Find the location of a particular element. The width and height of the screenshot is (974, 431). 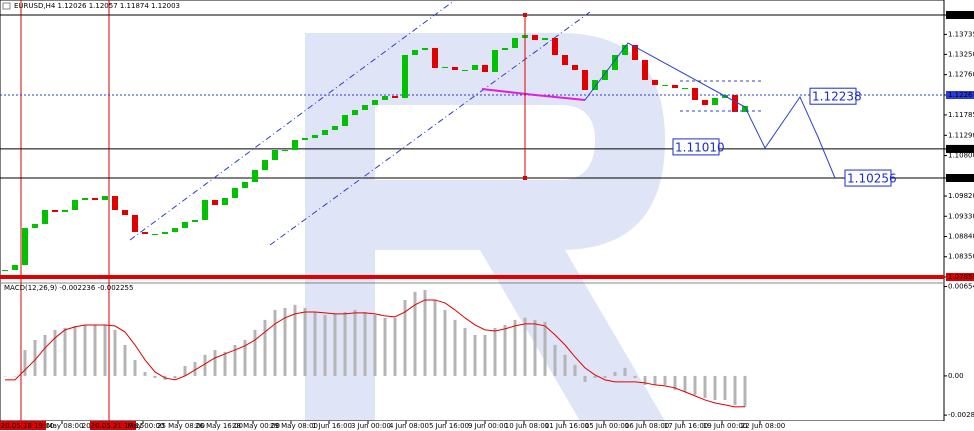

x-tick-label: 2020.05.18 19:00 is located at coordinates (27, 426).